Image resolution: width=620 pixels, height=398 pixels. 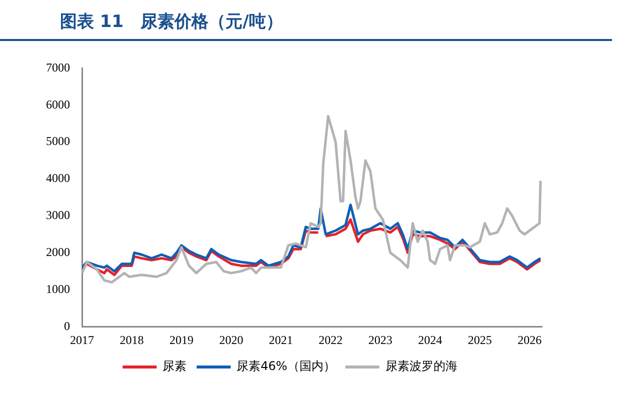 I want to click on x-tick-label: 2026, so click(x=530, y=339).